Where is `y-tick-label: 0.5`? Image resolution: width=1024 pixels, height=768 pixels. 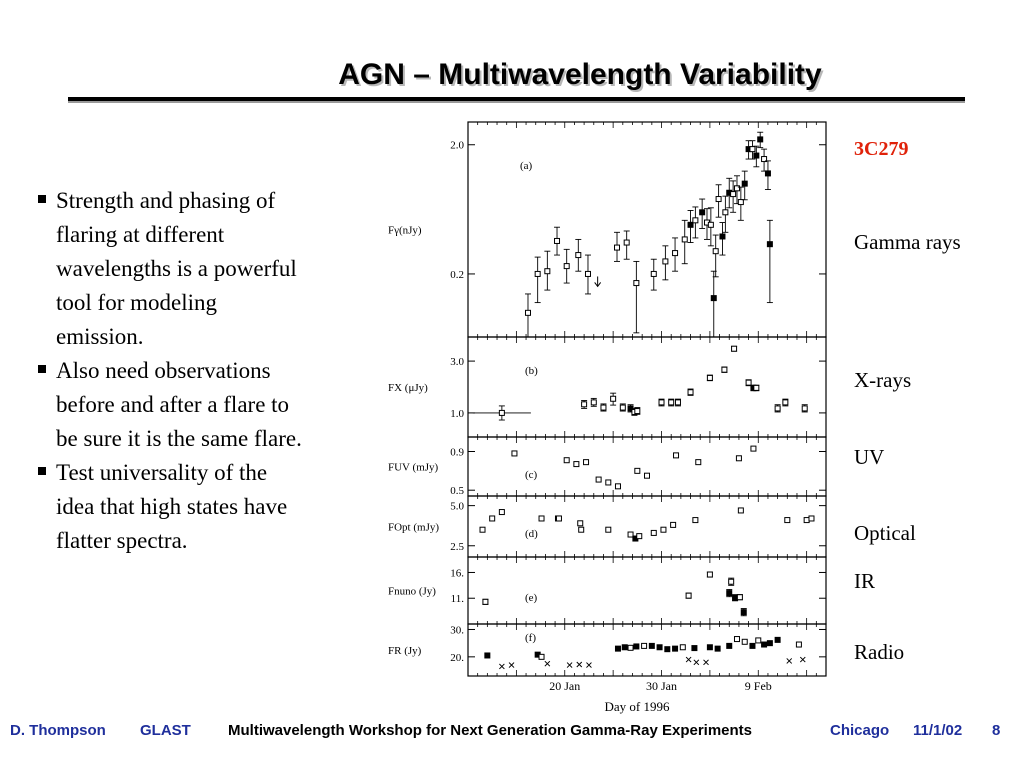 y-tick-label: 0.5 is located at coordinates (457, 491).